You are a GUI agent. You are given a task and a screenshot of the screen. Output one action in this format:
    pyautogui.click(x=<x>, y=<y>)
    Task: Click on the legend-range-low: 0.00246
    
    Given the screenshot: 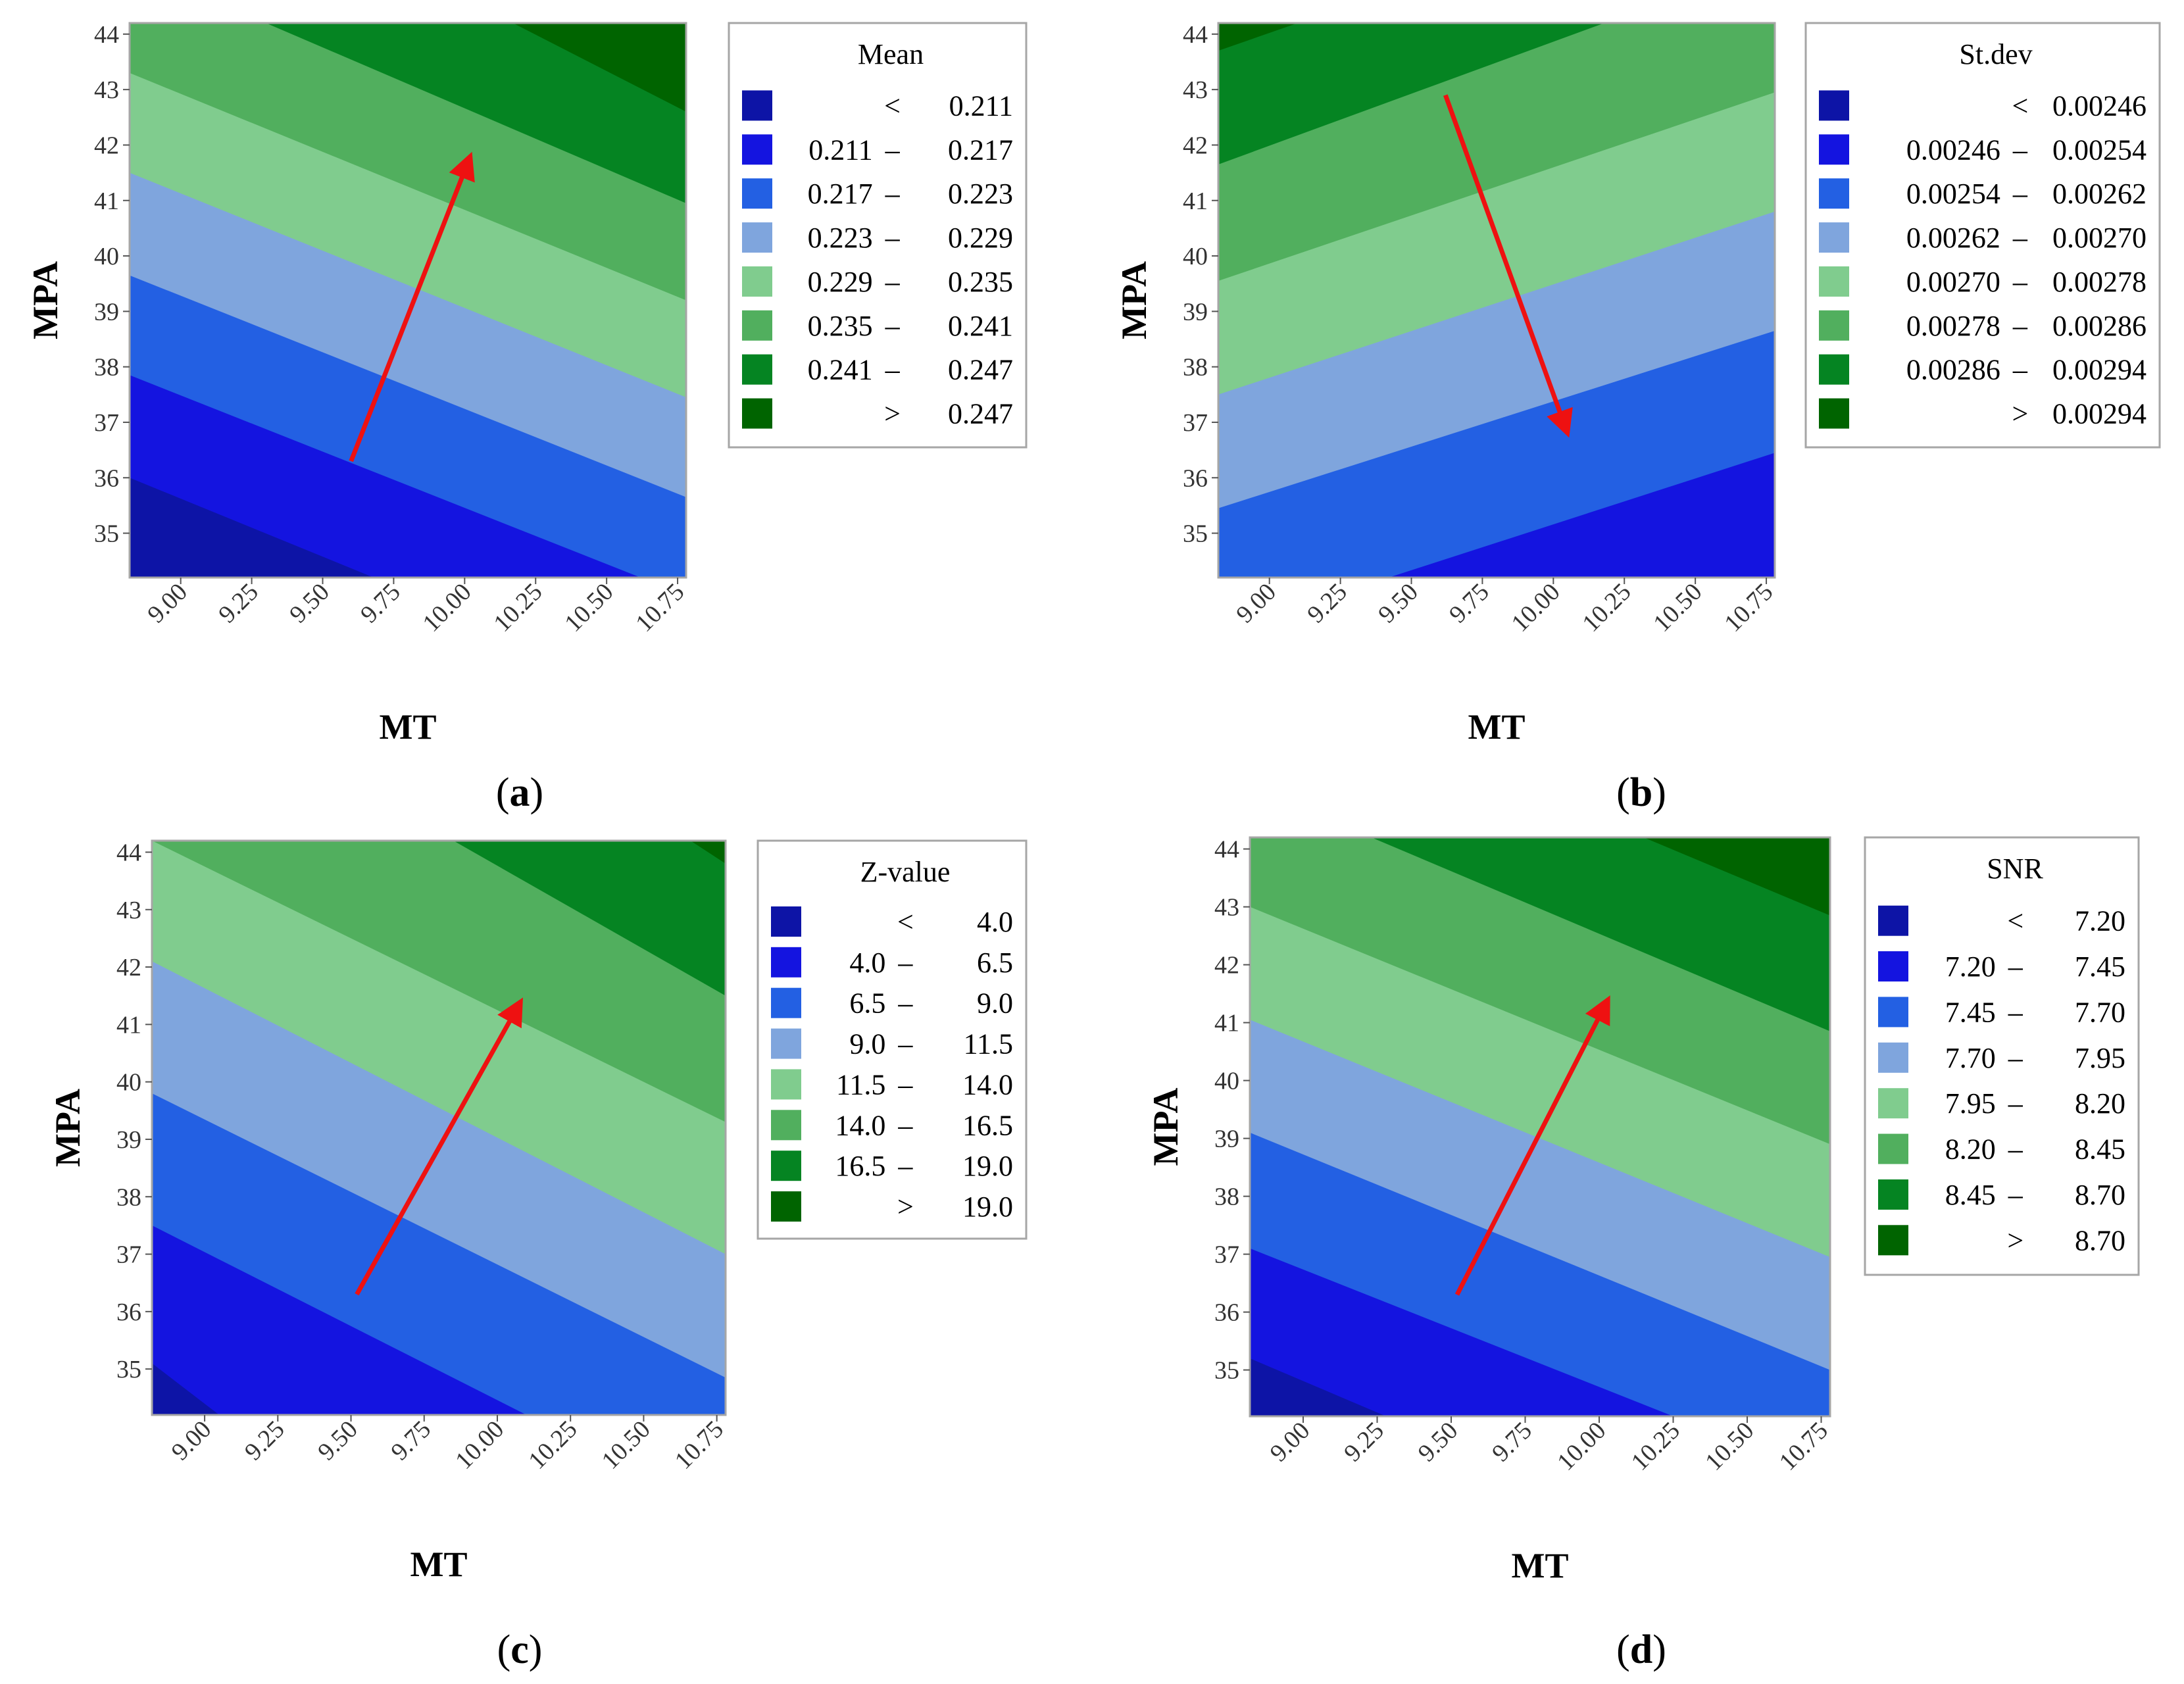 What is the action you would take?
    pyautogui.click(x=1953, y=150)
    